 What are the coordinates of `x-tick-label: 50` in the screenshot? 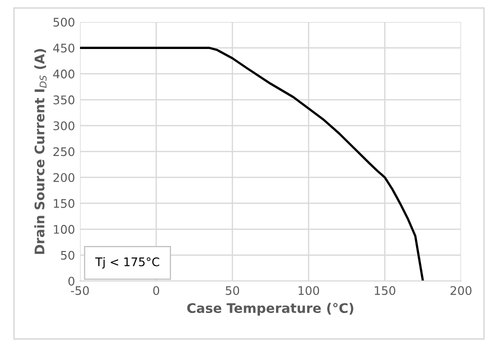 It's located at (233, 290).